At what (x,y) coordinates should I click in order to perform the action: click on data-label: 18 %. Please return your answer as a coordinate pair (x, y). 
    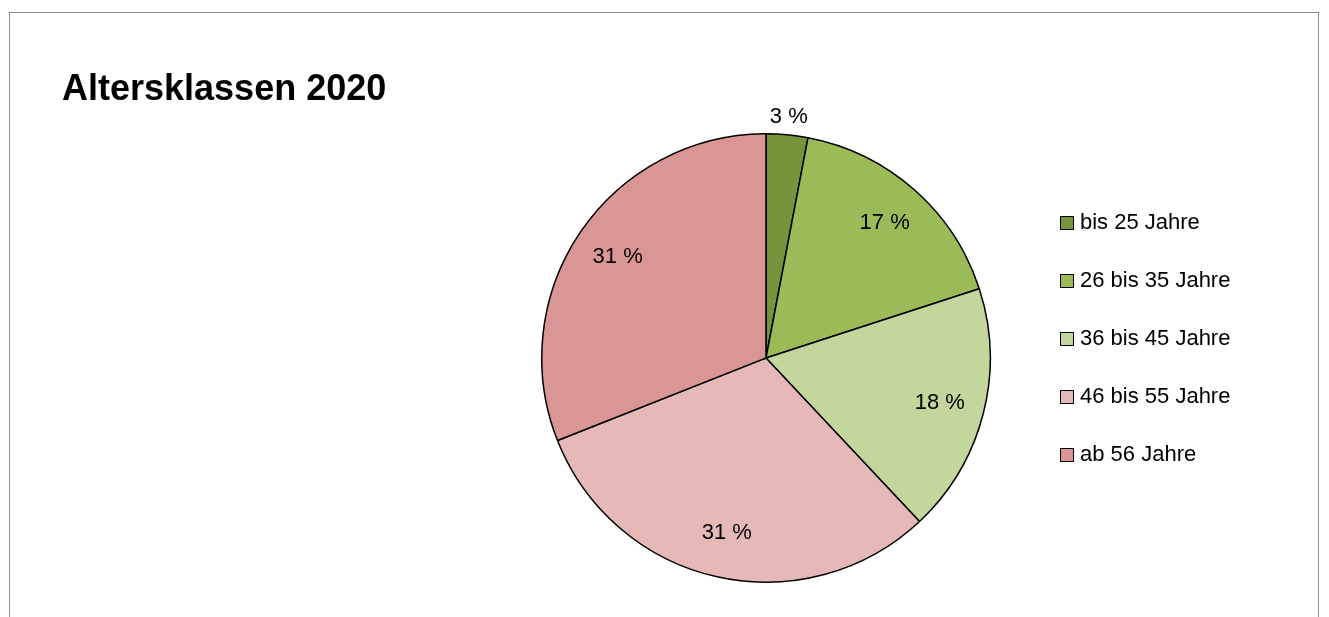
    Looking at the image, I should click on (939, 401).